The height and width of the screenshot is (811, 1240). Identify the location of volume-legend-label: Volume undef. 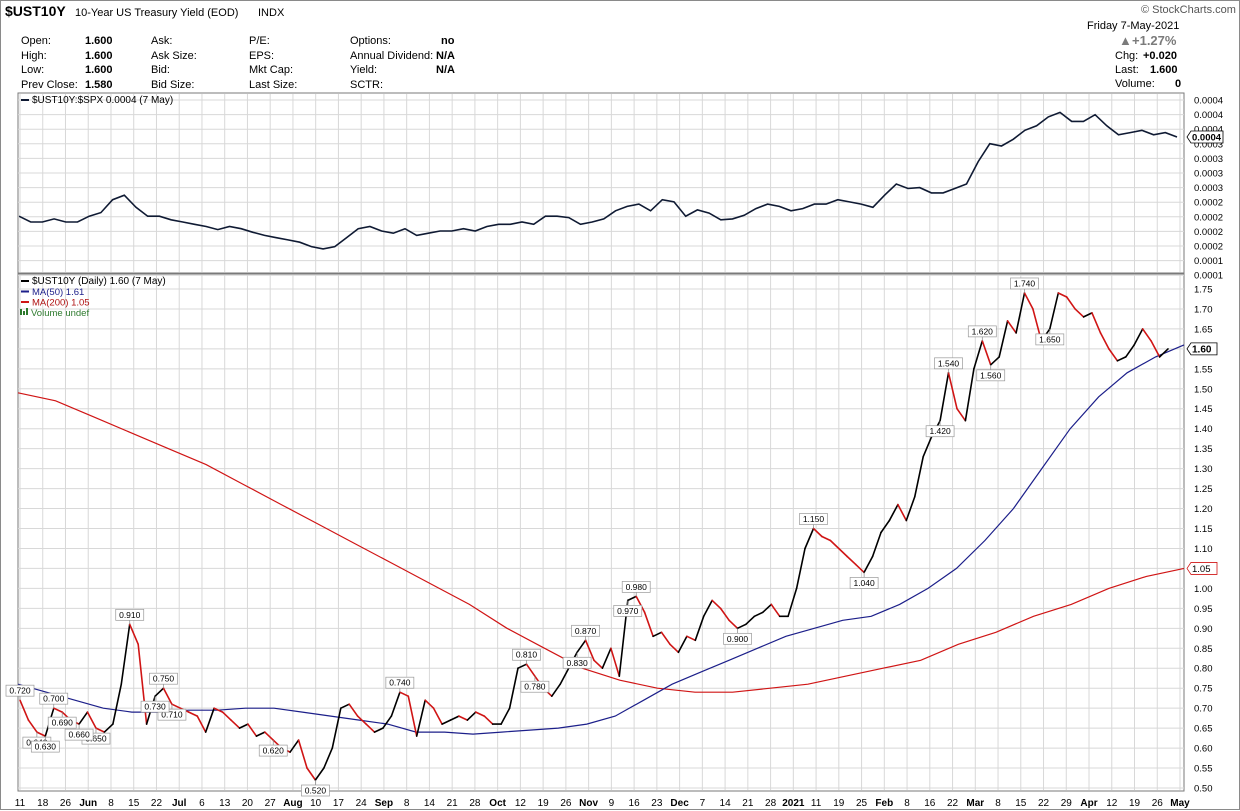
(60, 313).